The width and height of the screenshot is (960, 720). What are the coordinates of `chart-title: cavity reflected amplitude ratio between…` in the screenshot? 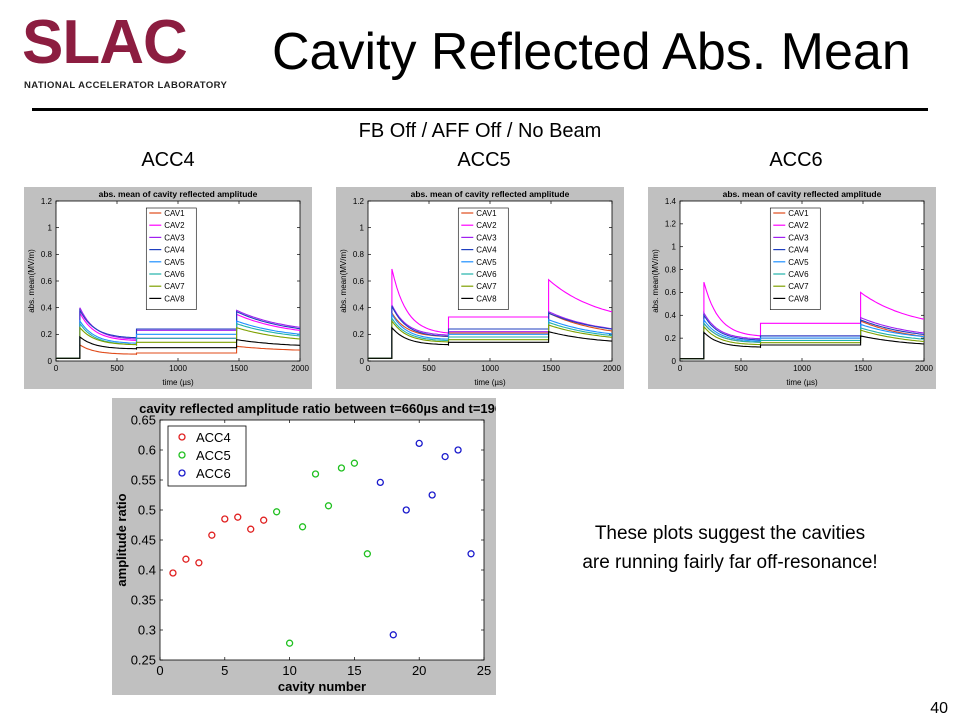 It's located at (317, 408).